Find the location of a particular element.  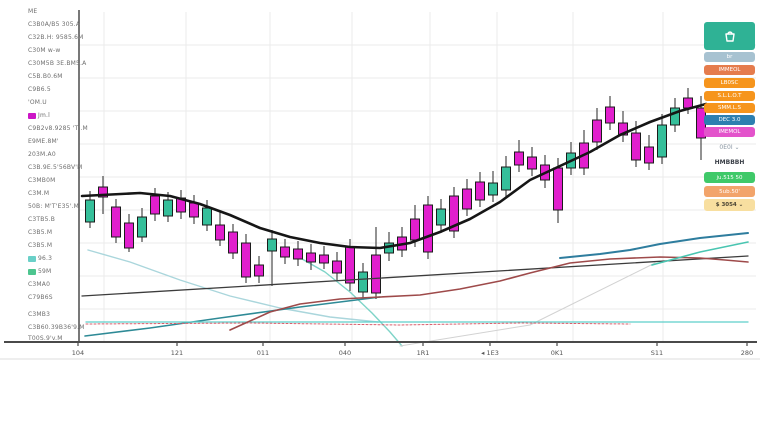

orange-button-1: LB0SC is located at coordinates (729, 83).